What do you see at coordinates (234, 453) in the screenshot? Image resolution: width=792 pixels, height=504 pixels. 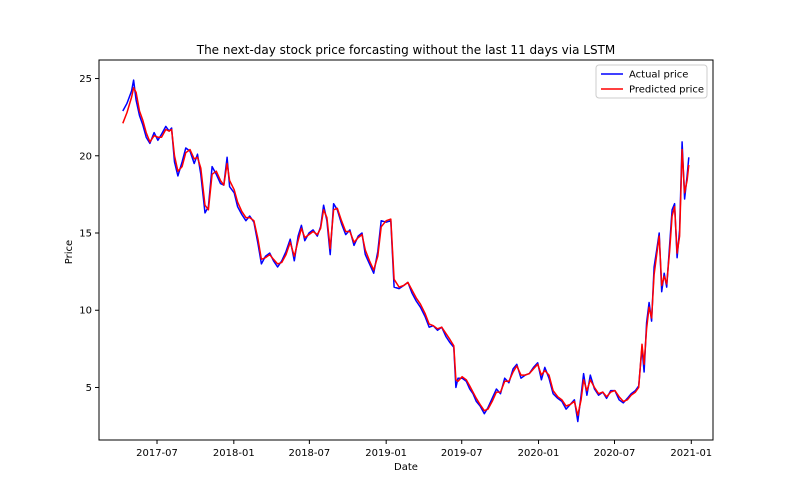 I see `x-tick-label: 2018-01` at bounding box center [234, 453].